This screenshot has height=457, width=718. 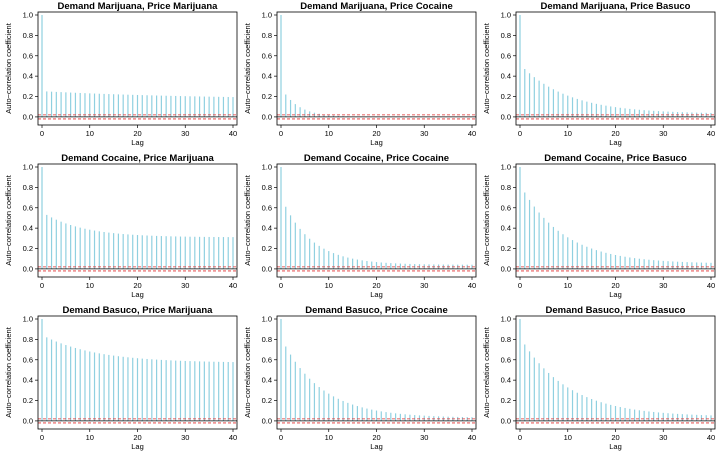 I want to click on panel-1-ytick-label-0.2: 0.2, so click(x=28, y=96).